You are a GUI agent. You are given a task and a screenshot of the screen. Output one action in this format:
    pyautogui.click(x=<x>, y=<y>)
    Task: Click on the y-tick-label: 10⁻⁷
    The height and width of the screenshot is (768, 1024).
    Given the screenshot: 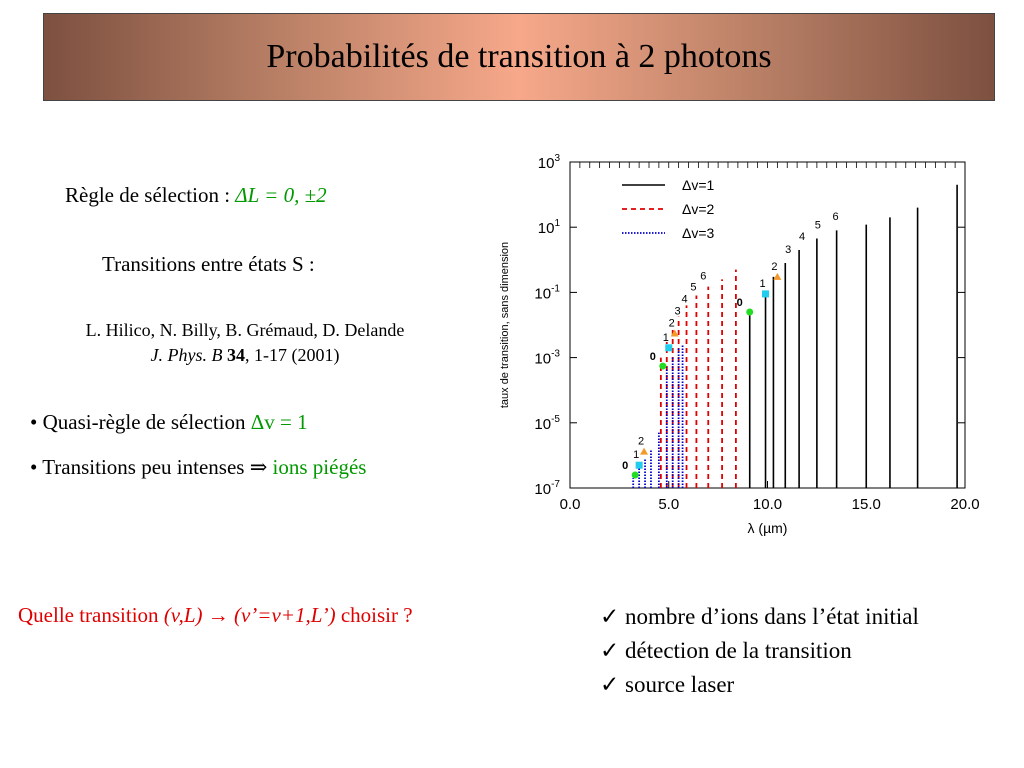 What is the action you would take?
    pyautogui.click(x=547, y=488)
    